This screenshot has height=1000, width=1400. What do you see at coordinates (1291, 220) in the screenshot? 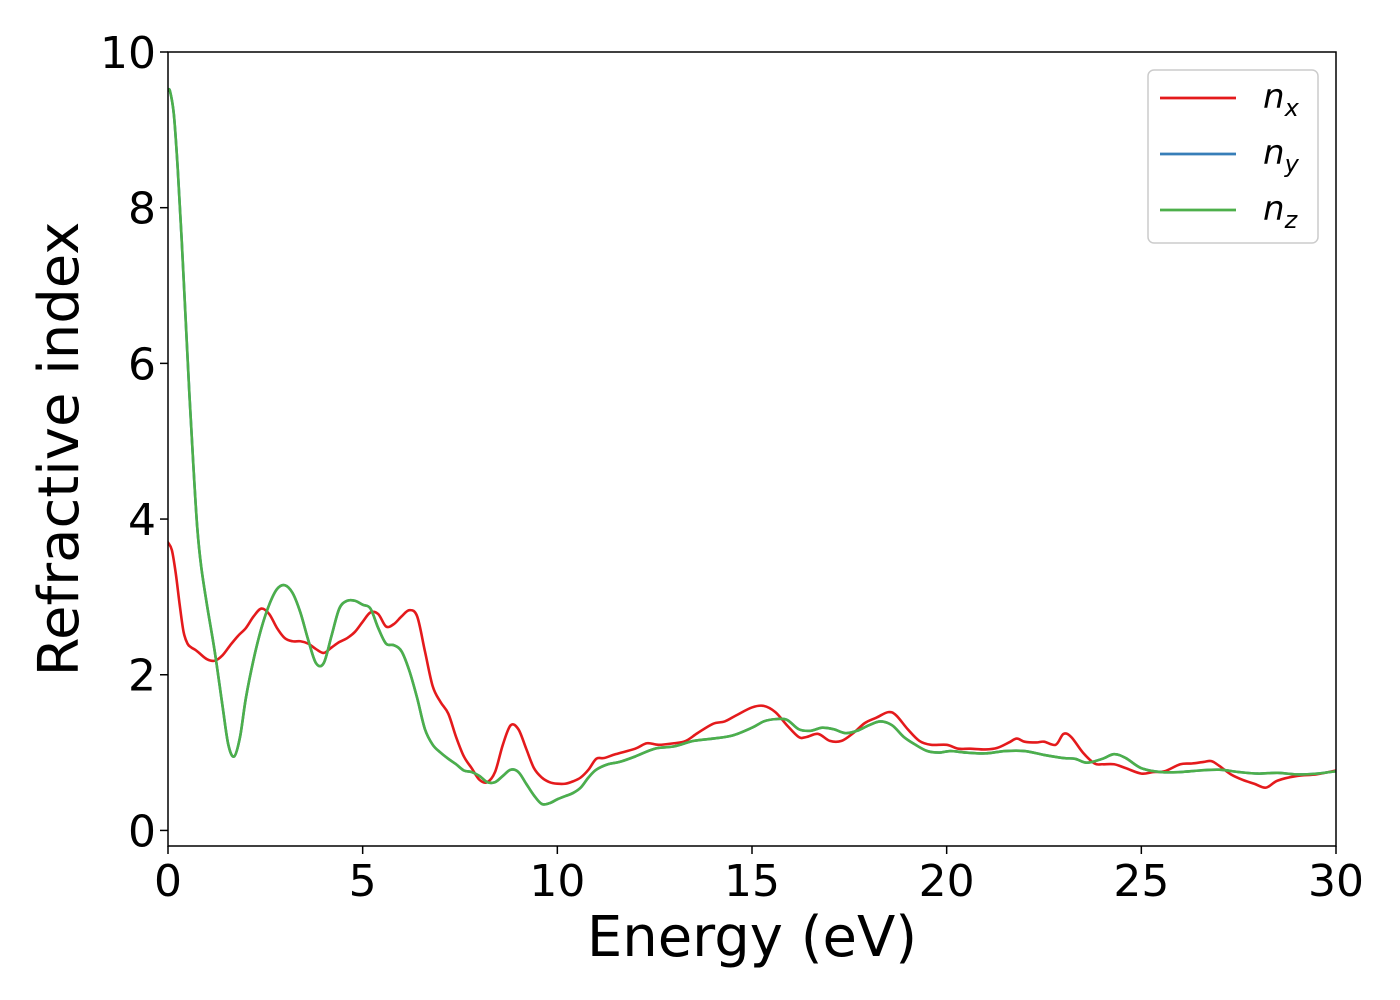
I see `legend-label-subscript: z` at bounding box center [1291, 220].